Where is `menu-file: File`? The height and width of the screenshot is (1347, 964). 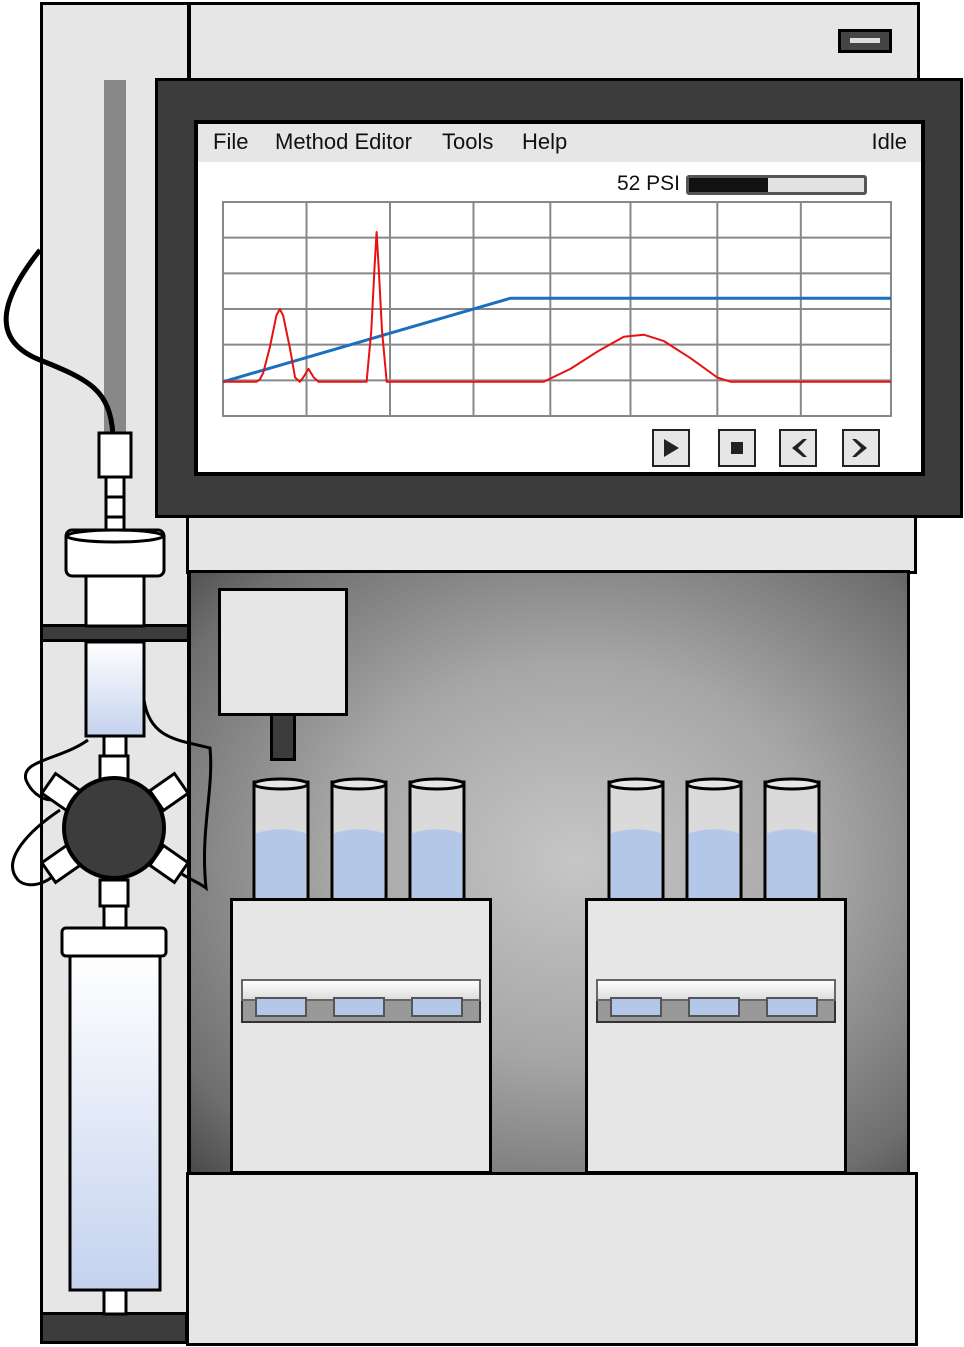
menu-file: File is located at coordinates (231, 141).